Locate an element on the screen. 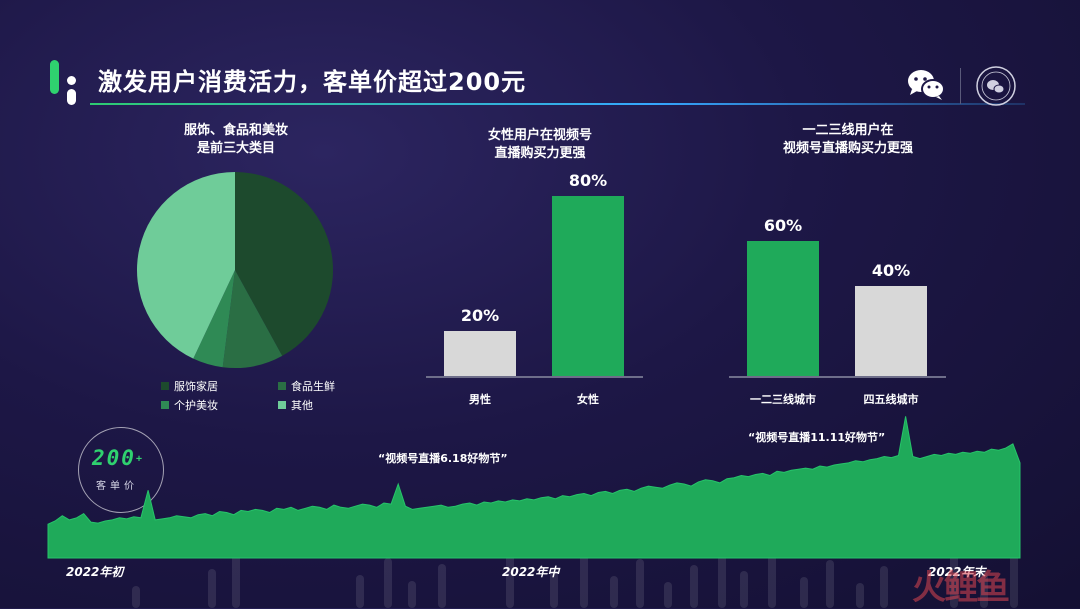 This screenshot has height=609, width=1080. legend-swatch-other is located at coordinates (282, 405).